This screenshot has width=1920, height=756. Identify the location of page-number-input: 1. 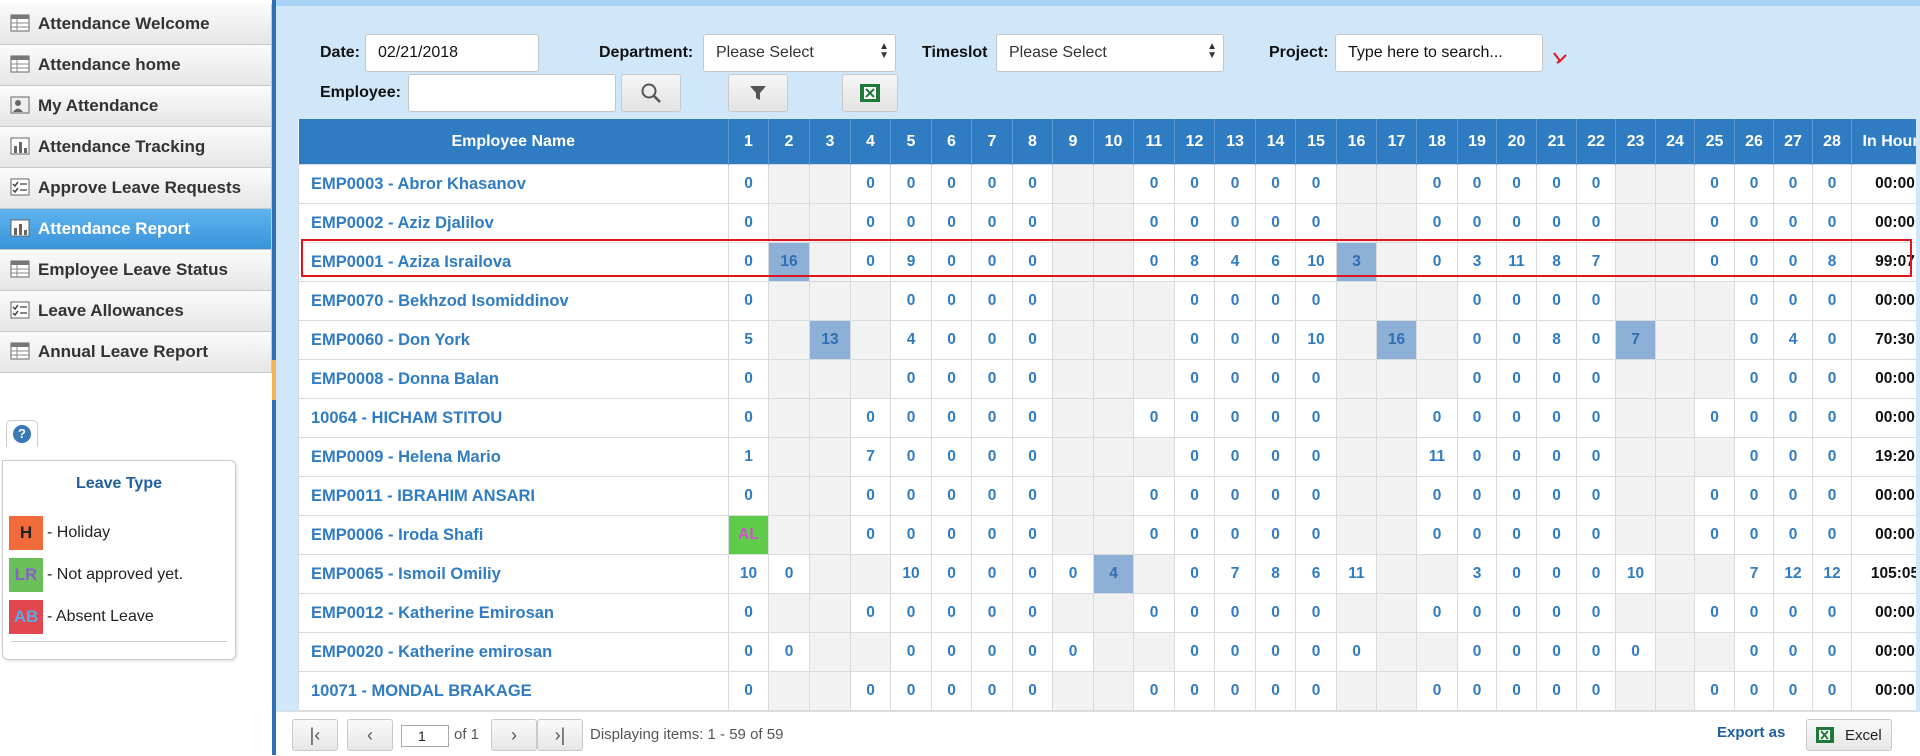
(425, 736).